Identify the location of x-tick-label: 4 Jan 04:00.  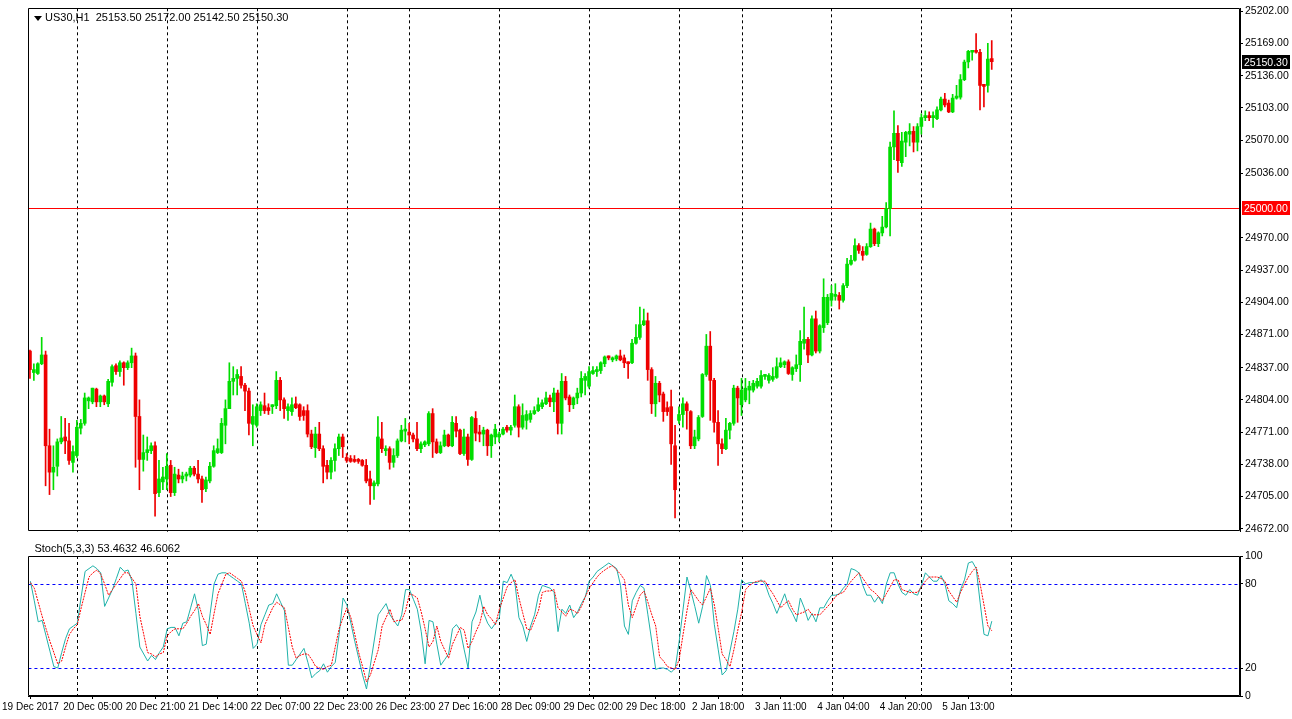
(843, 706).